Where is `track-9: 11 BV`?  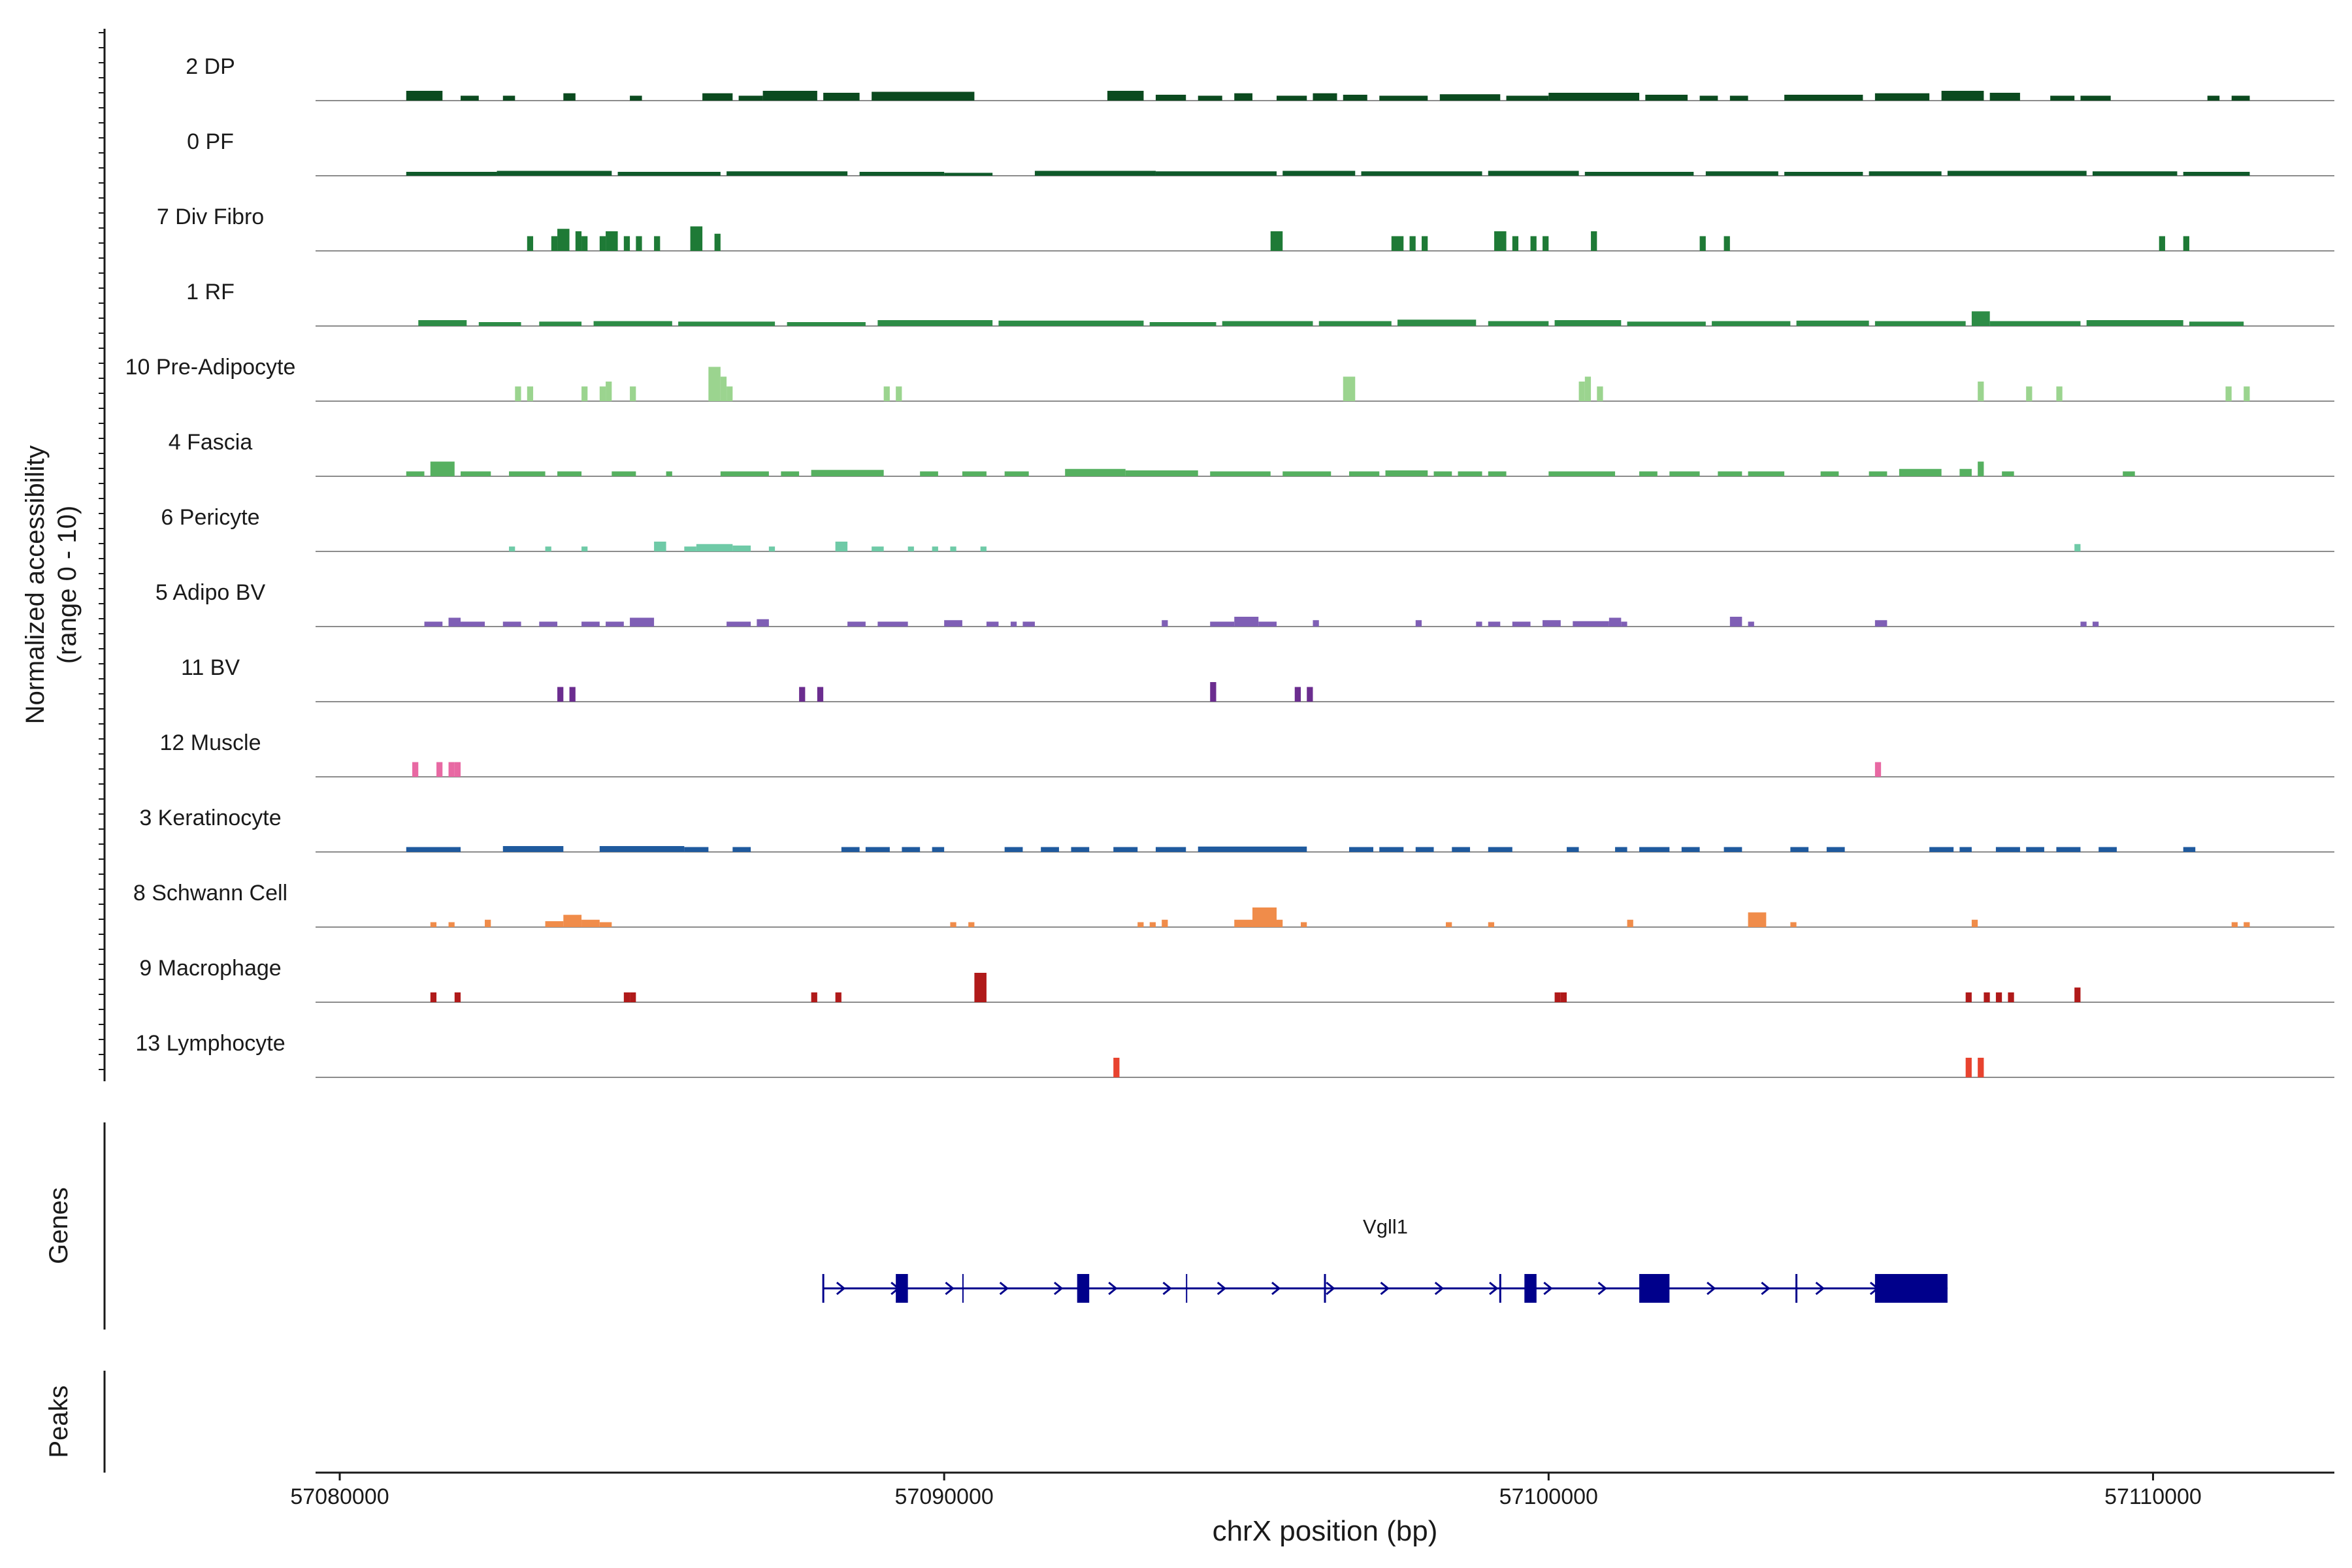 track-9: 11 BV is located at coordinates (1257, 678).